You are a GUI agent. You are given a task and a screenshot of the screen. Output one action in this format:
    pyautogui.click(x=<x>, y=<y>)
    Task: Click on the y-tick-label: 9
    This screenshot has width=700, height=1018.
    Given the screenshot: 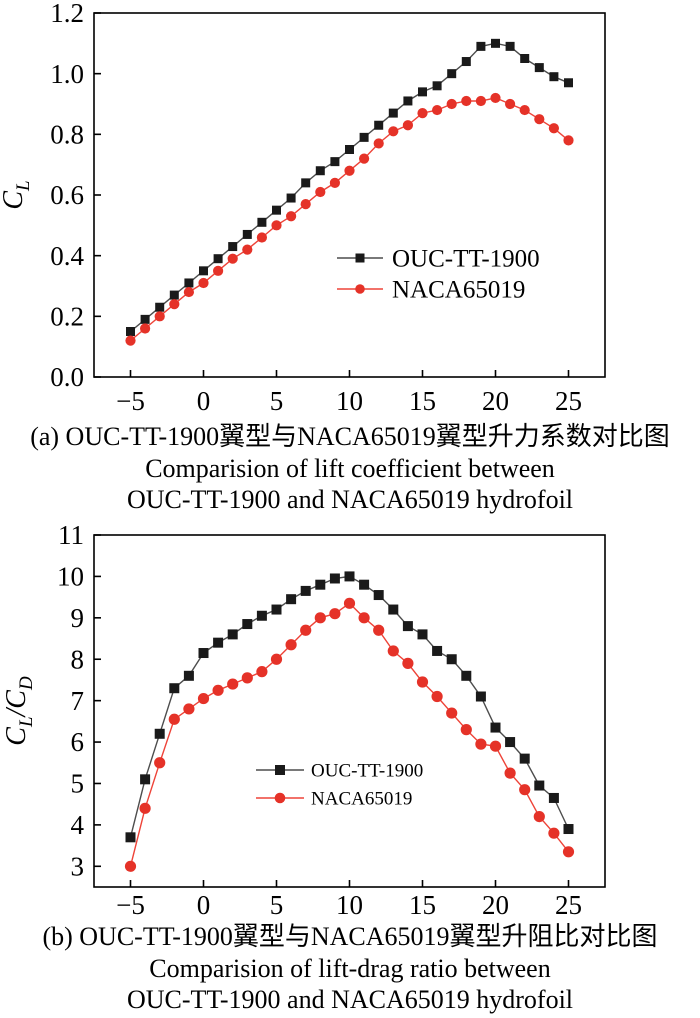 What is the action you would take?
    pyautogui.click(x=78, y=618)
    